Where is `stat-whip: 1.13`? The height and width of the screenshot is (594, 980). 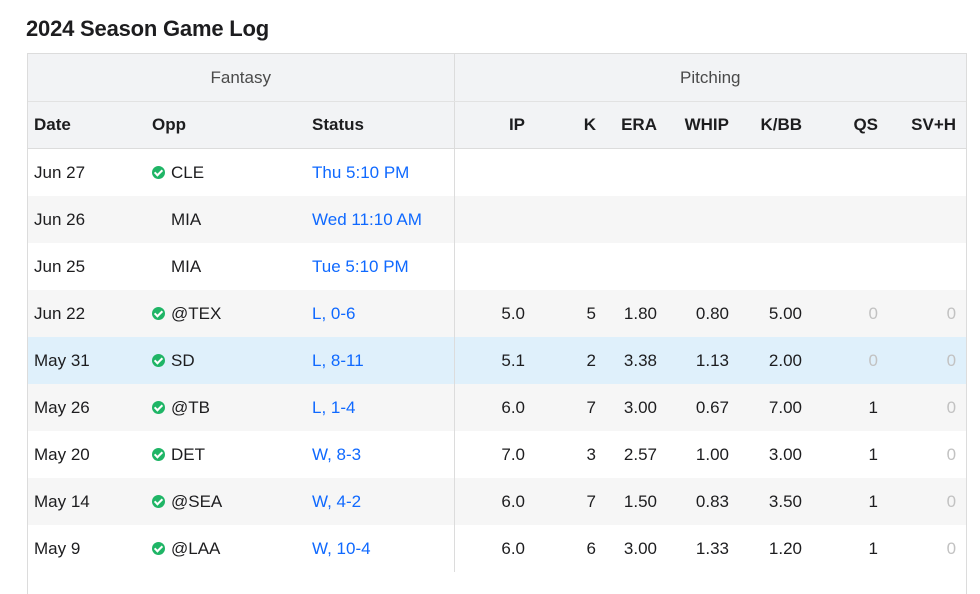
stat-whip: 1.13 is located at coordinates (703, 360).